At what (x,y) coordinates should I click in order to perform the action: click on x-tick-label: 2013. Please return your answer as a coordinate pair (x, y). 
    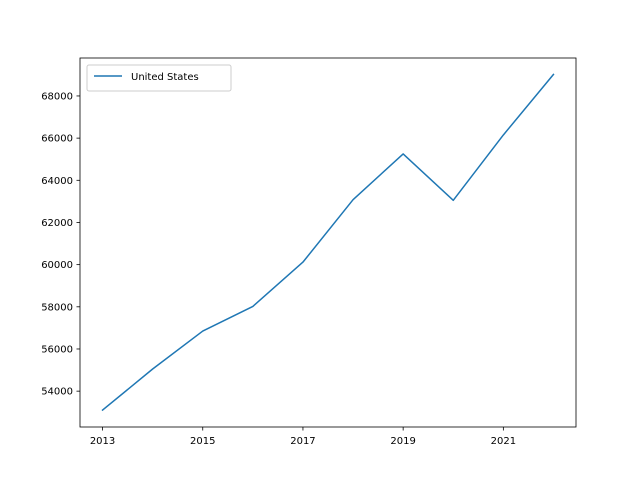
    Looking at the image, I should click on (102, 441).